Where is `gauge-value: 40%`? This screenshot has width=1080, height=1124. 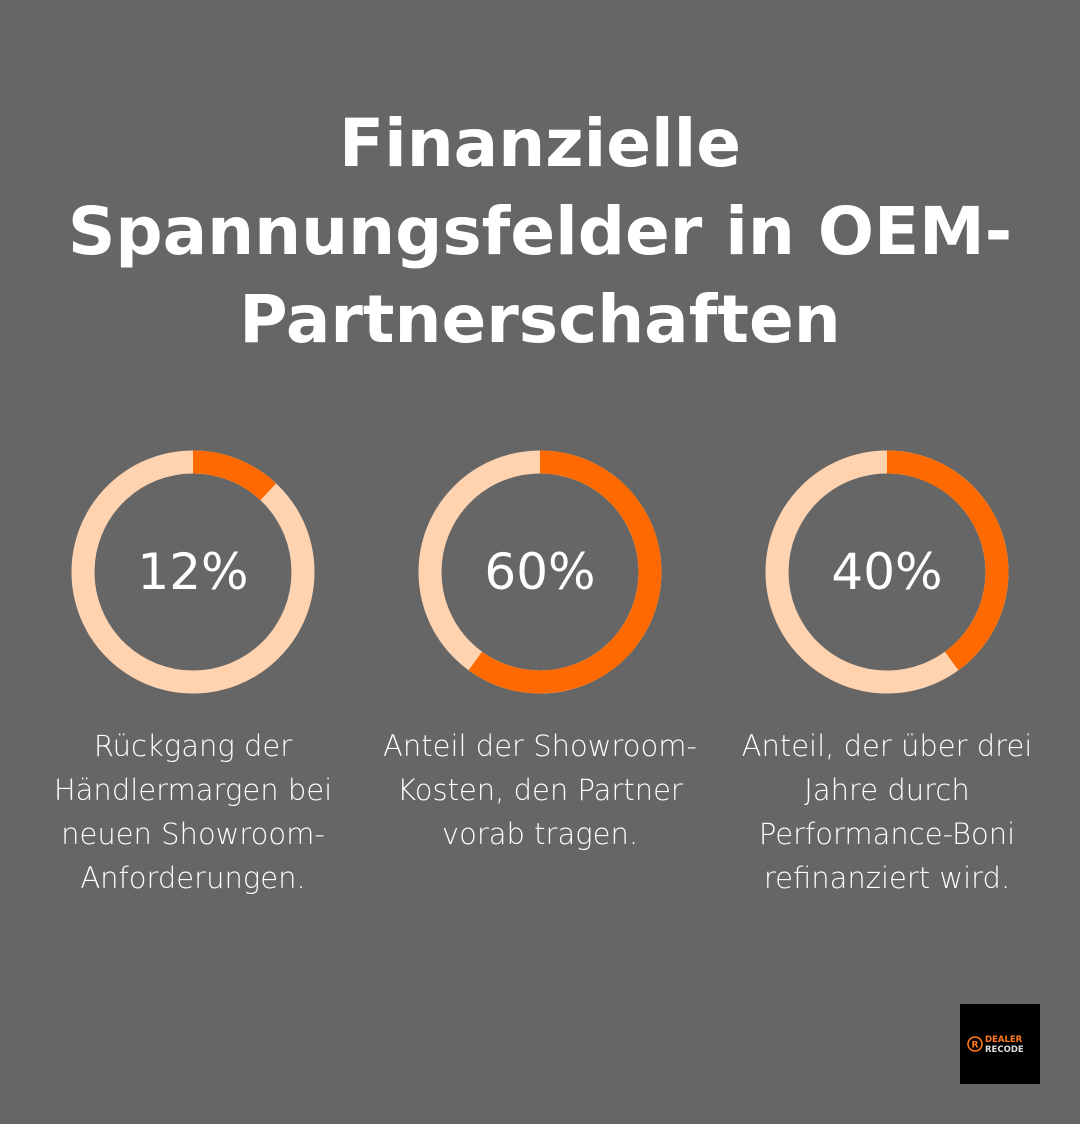
gauge-value: 40% is located at coordinates (887, 572).